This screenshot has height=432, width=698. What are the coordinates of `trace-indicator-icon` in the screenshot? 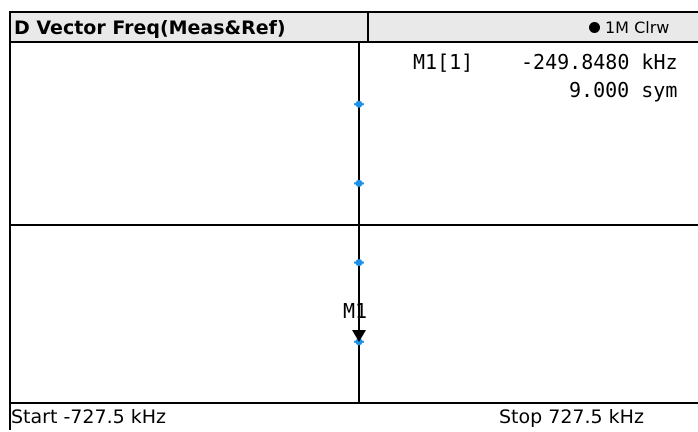 It's located at (594, 27).